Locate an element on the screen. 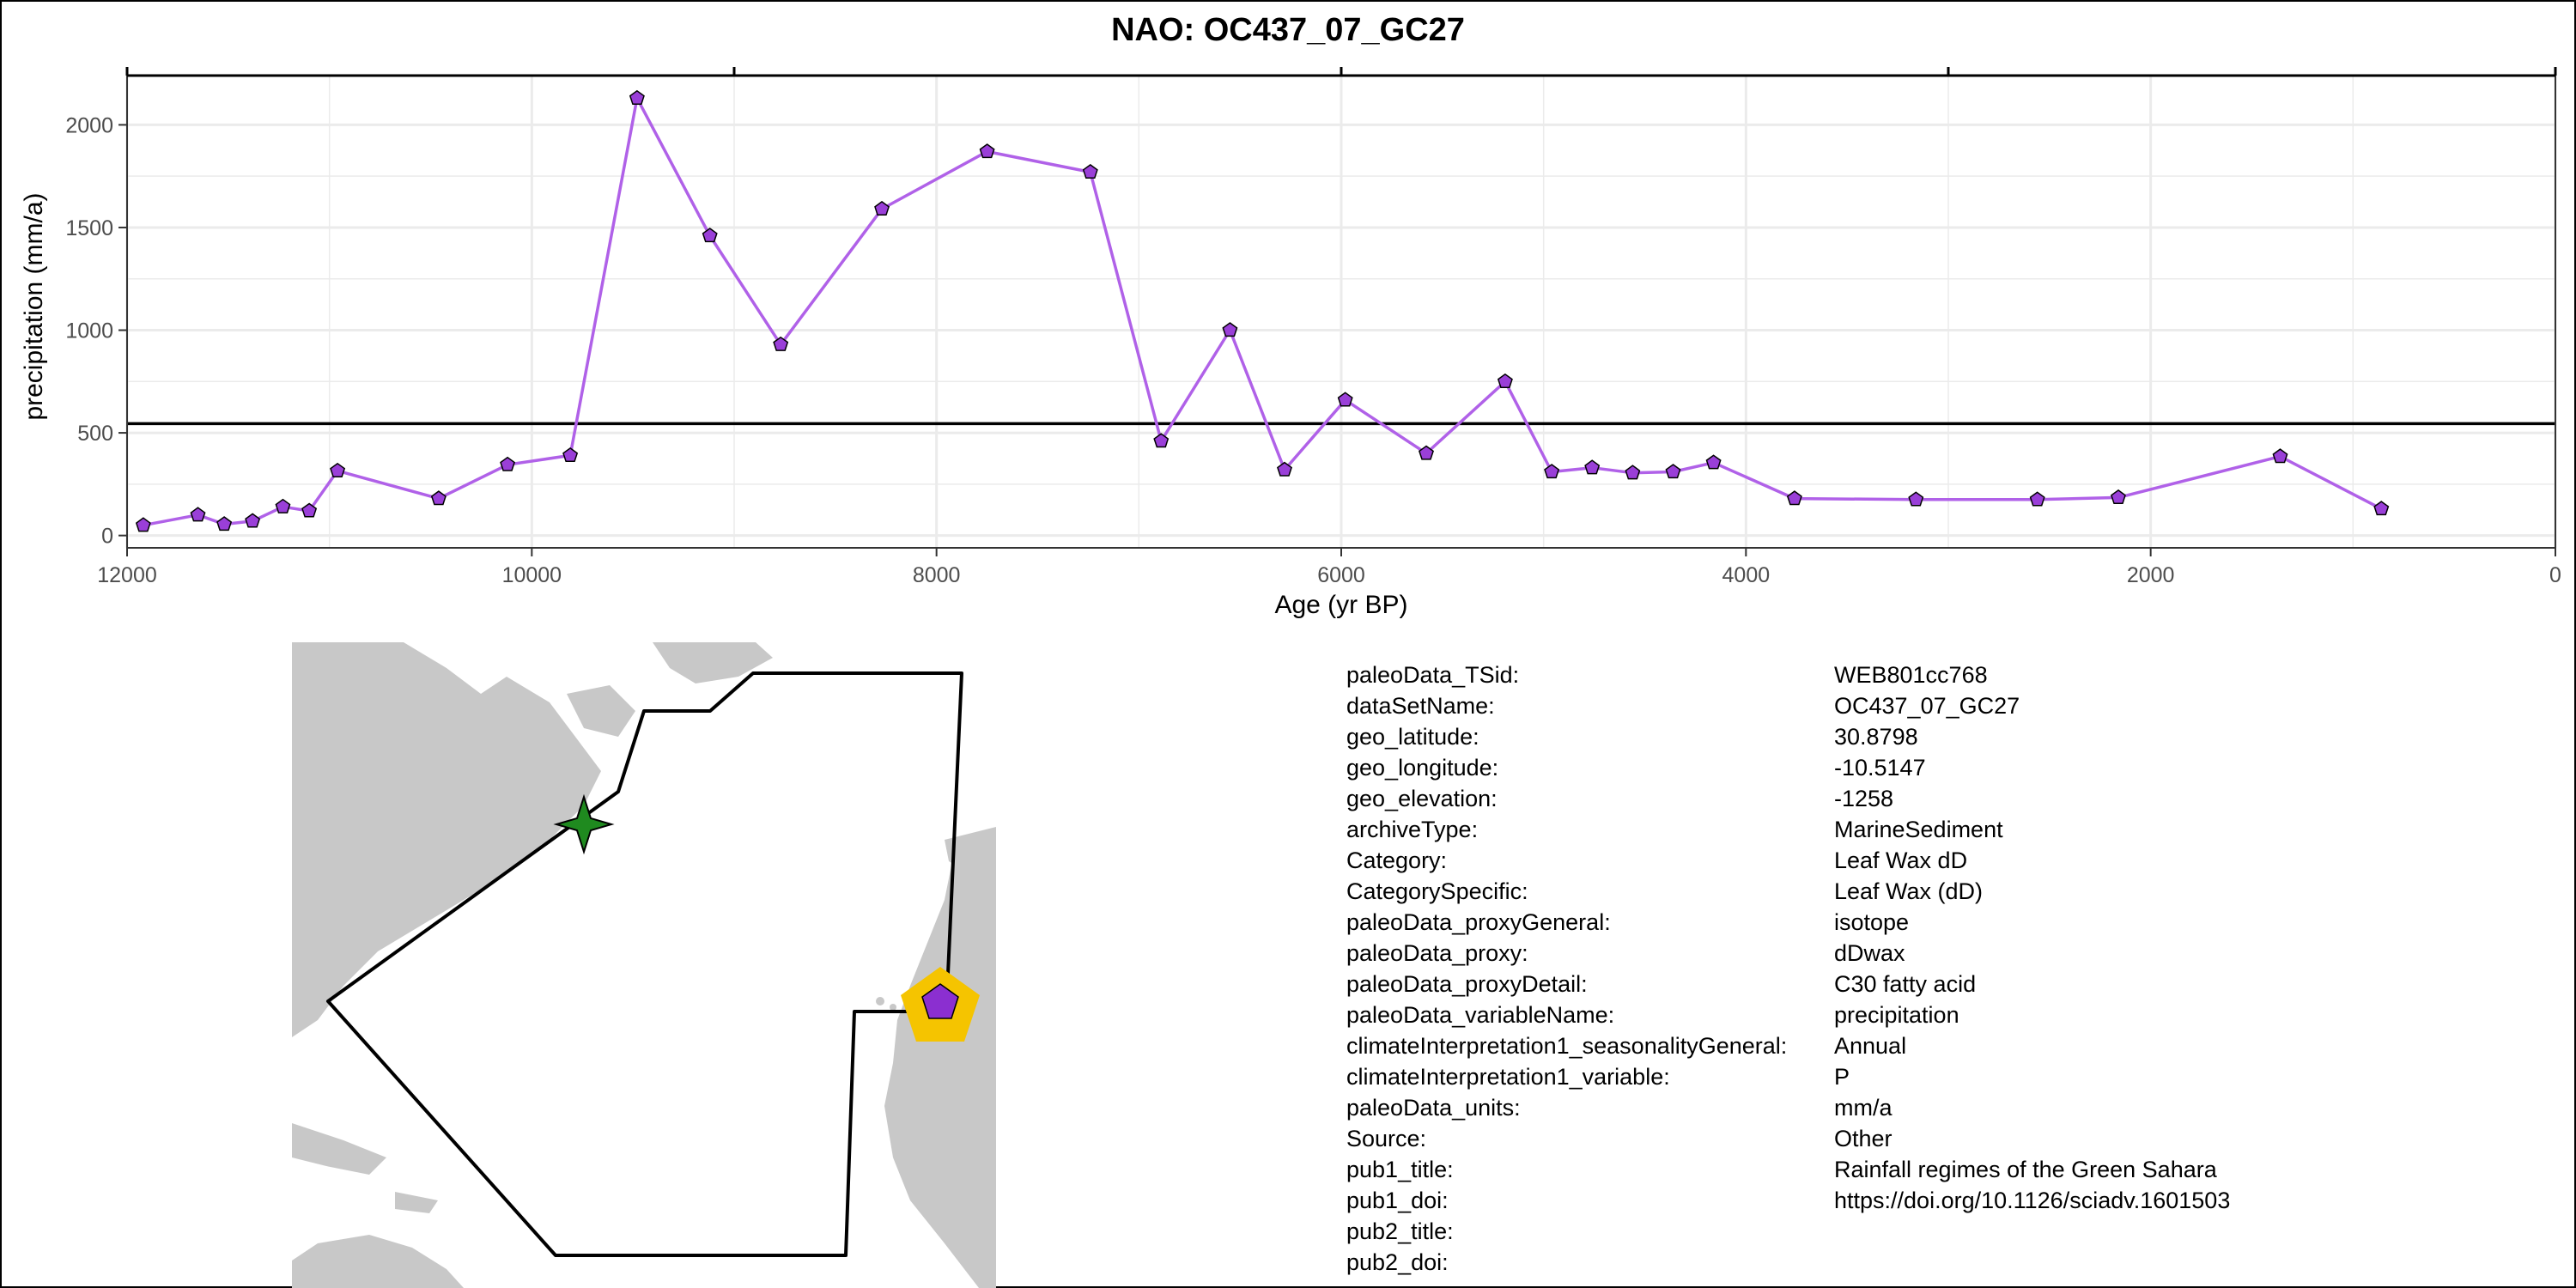 The image size is (2576, 1288). metadata-row: Source: Other is located at coordinates (1788, 1138).